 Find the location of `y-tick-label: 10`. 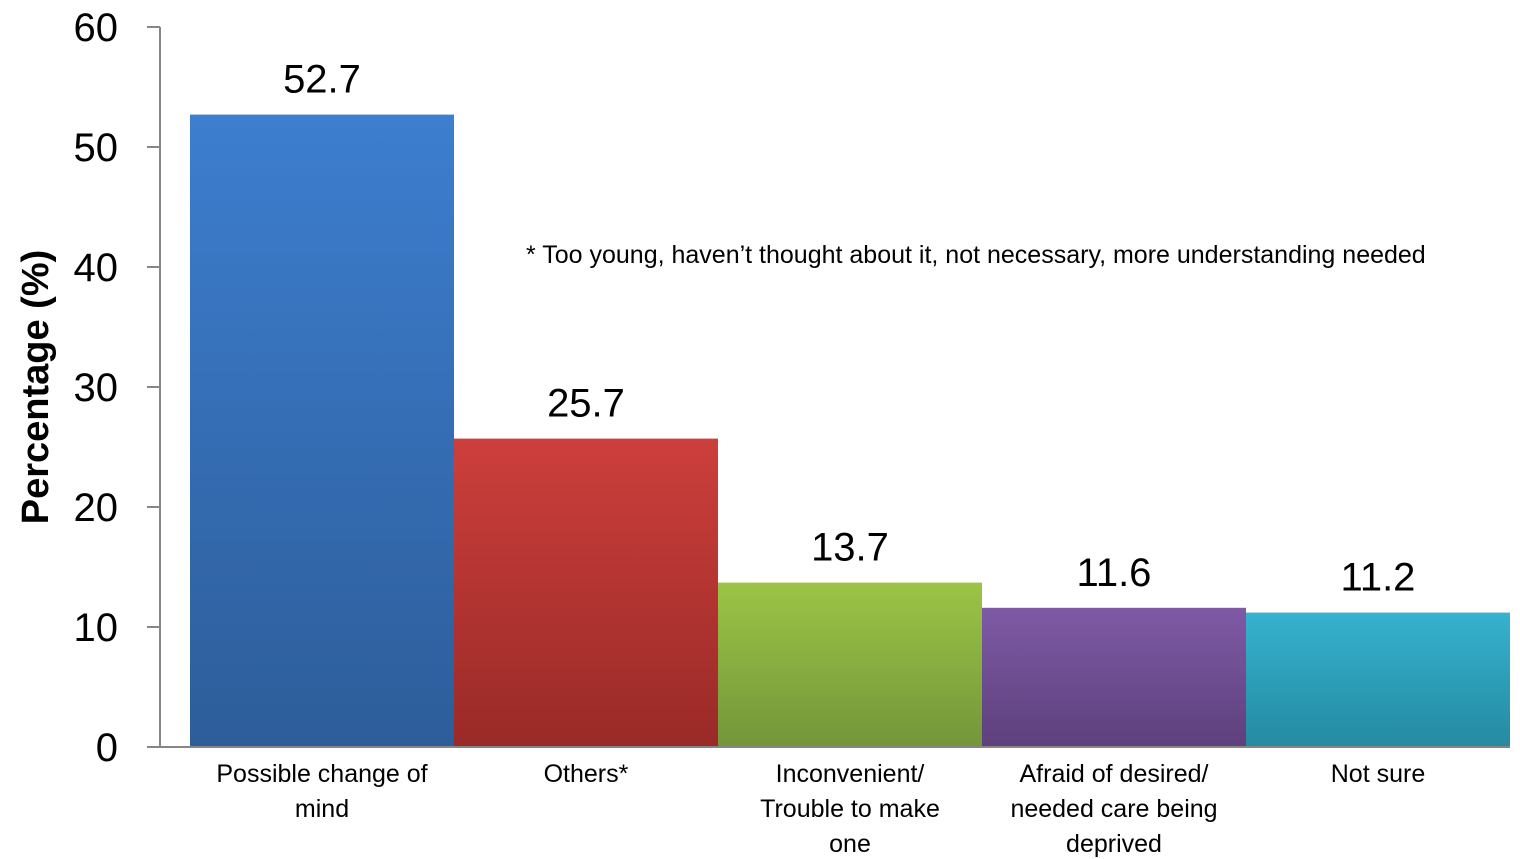

y-tick-label: 10 is located at coordinates (96, 628).